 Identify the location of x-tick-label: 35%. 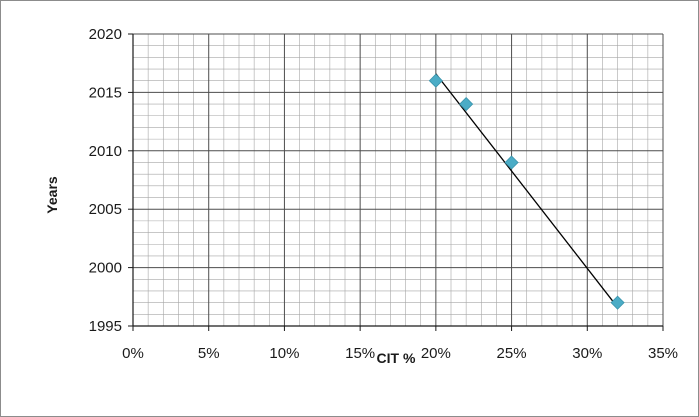
(663, 353).